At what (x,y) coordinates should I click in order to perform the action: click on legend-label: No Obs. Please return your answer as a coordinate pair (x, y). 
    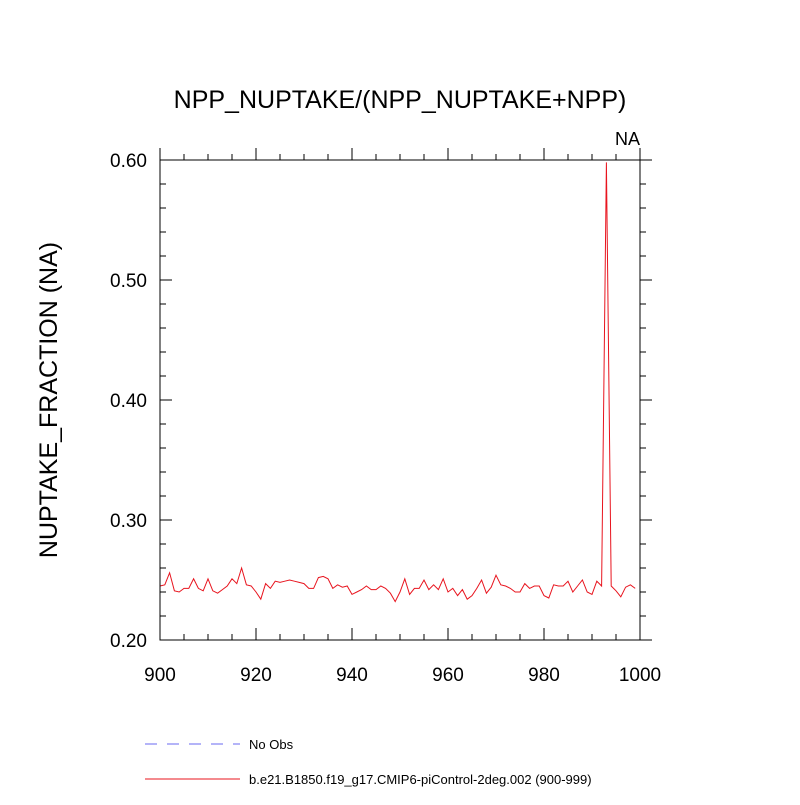
    Looking at the image, I should click on (271, 744).